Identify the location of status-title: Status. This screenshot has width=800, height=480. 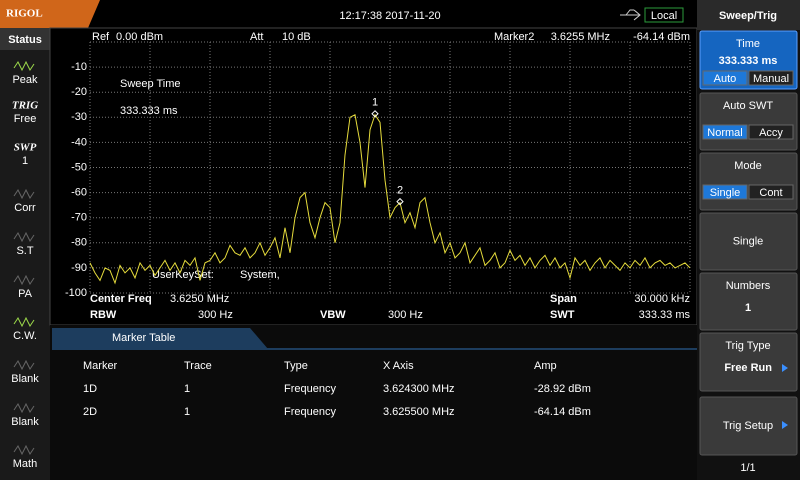
(25, 40).